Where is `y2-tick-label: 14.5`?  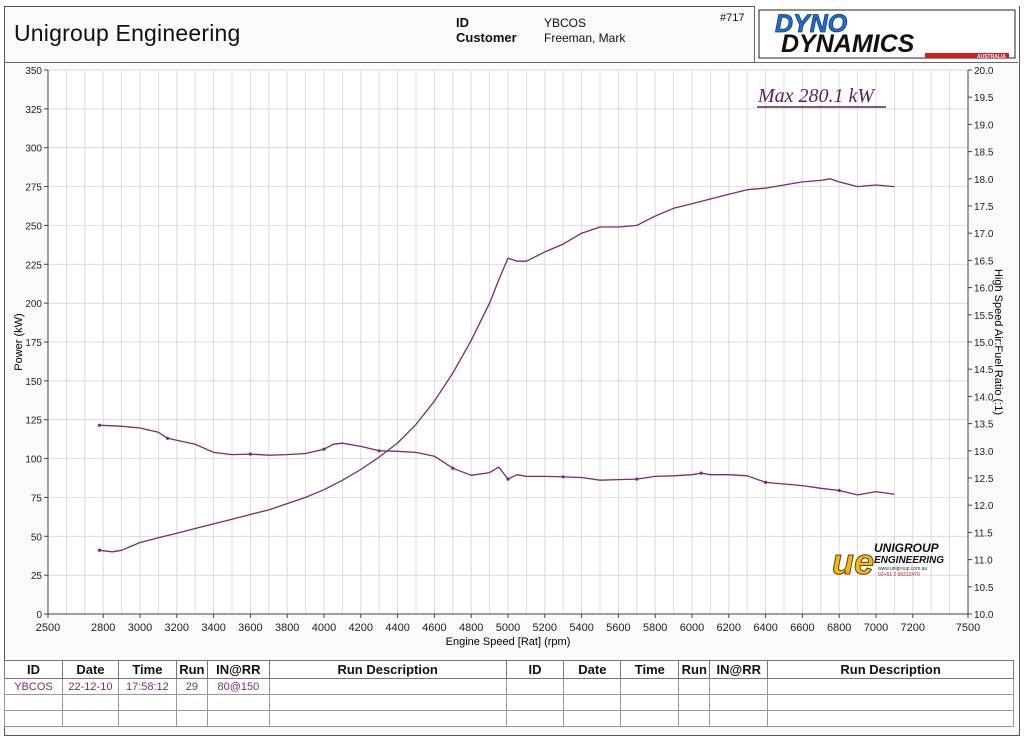 y2-tick-label: 14.5 is located at coordinates (984, 370).